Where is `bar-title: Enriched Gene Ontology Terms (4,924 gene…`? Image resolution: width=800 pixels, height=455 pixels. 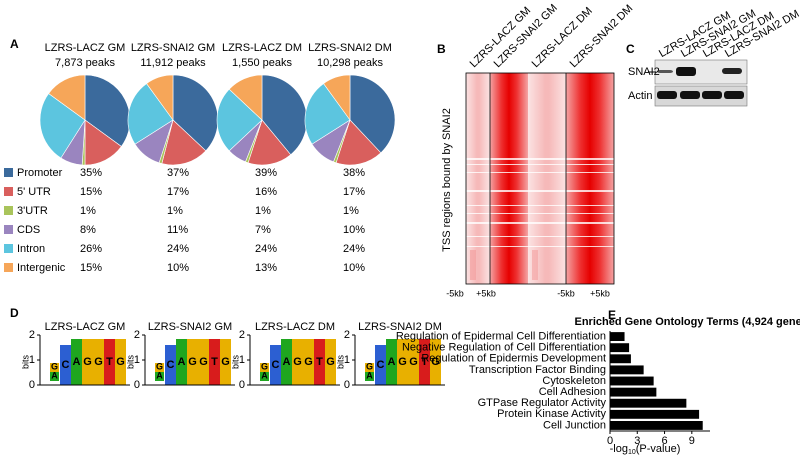 bar-title: Enriched Gene Ontology Terms (4,924 gene… is located at coordinates (687, 322).